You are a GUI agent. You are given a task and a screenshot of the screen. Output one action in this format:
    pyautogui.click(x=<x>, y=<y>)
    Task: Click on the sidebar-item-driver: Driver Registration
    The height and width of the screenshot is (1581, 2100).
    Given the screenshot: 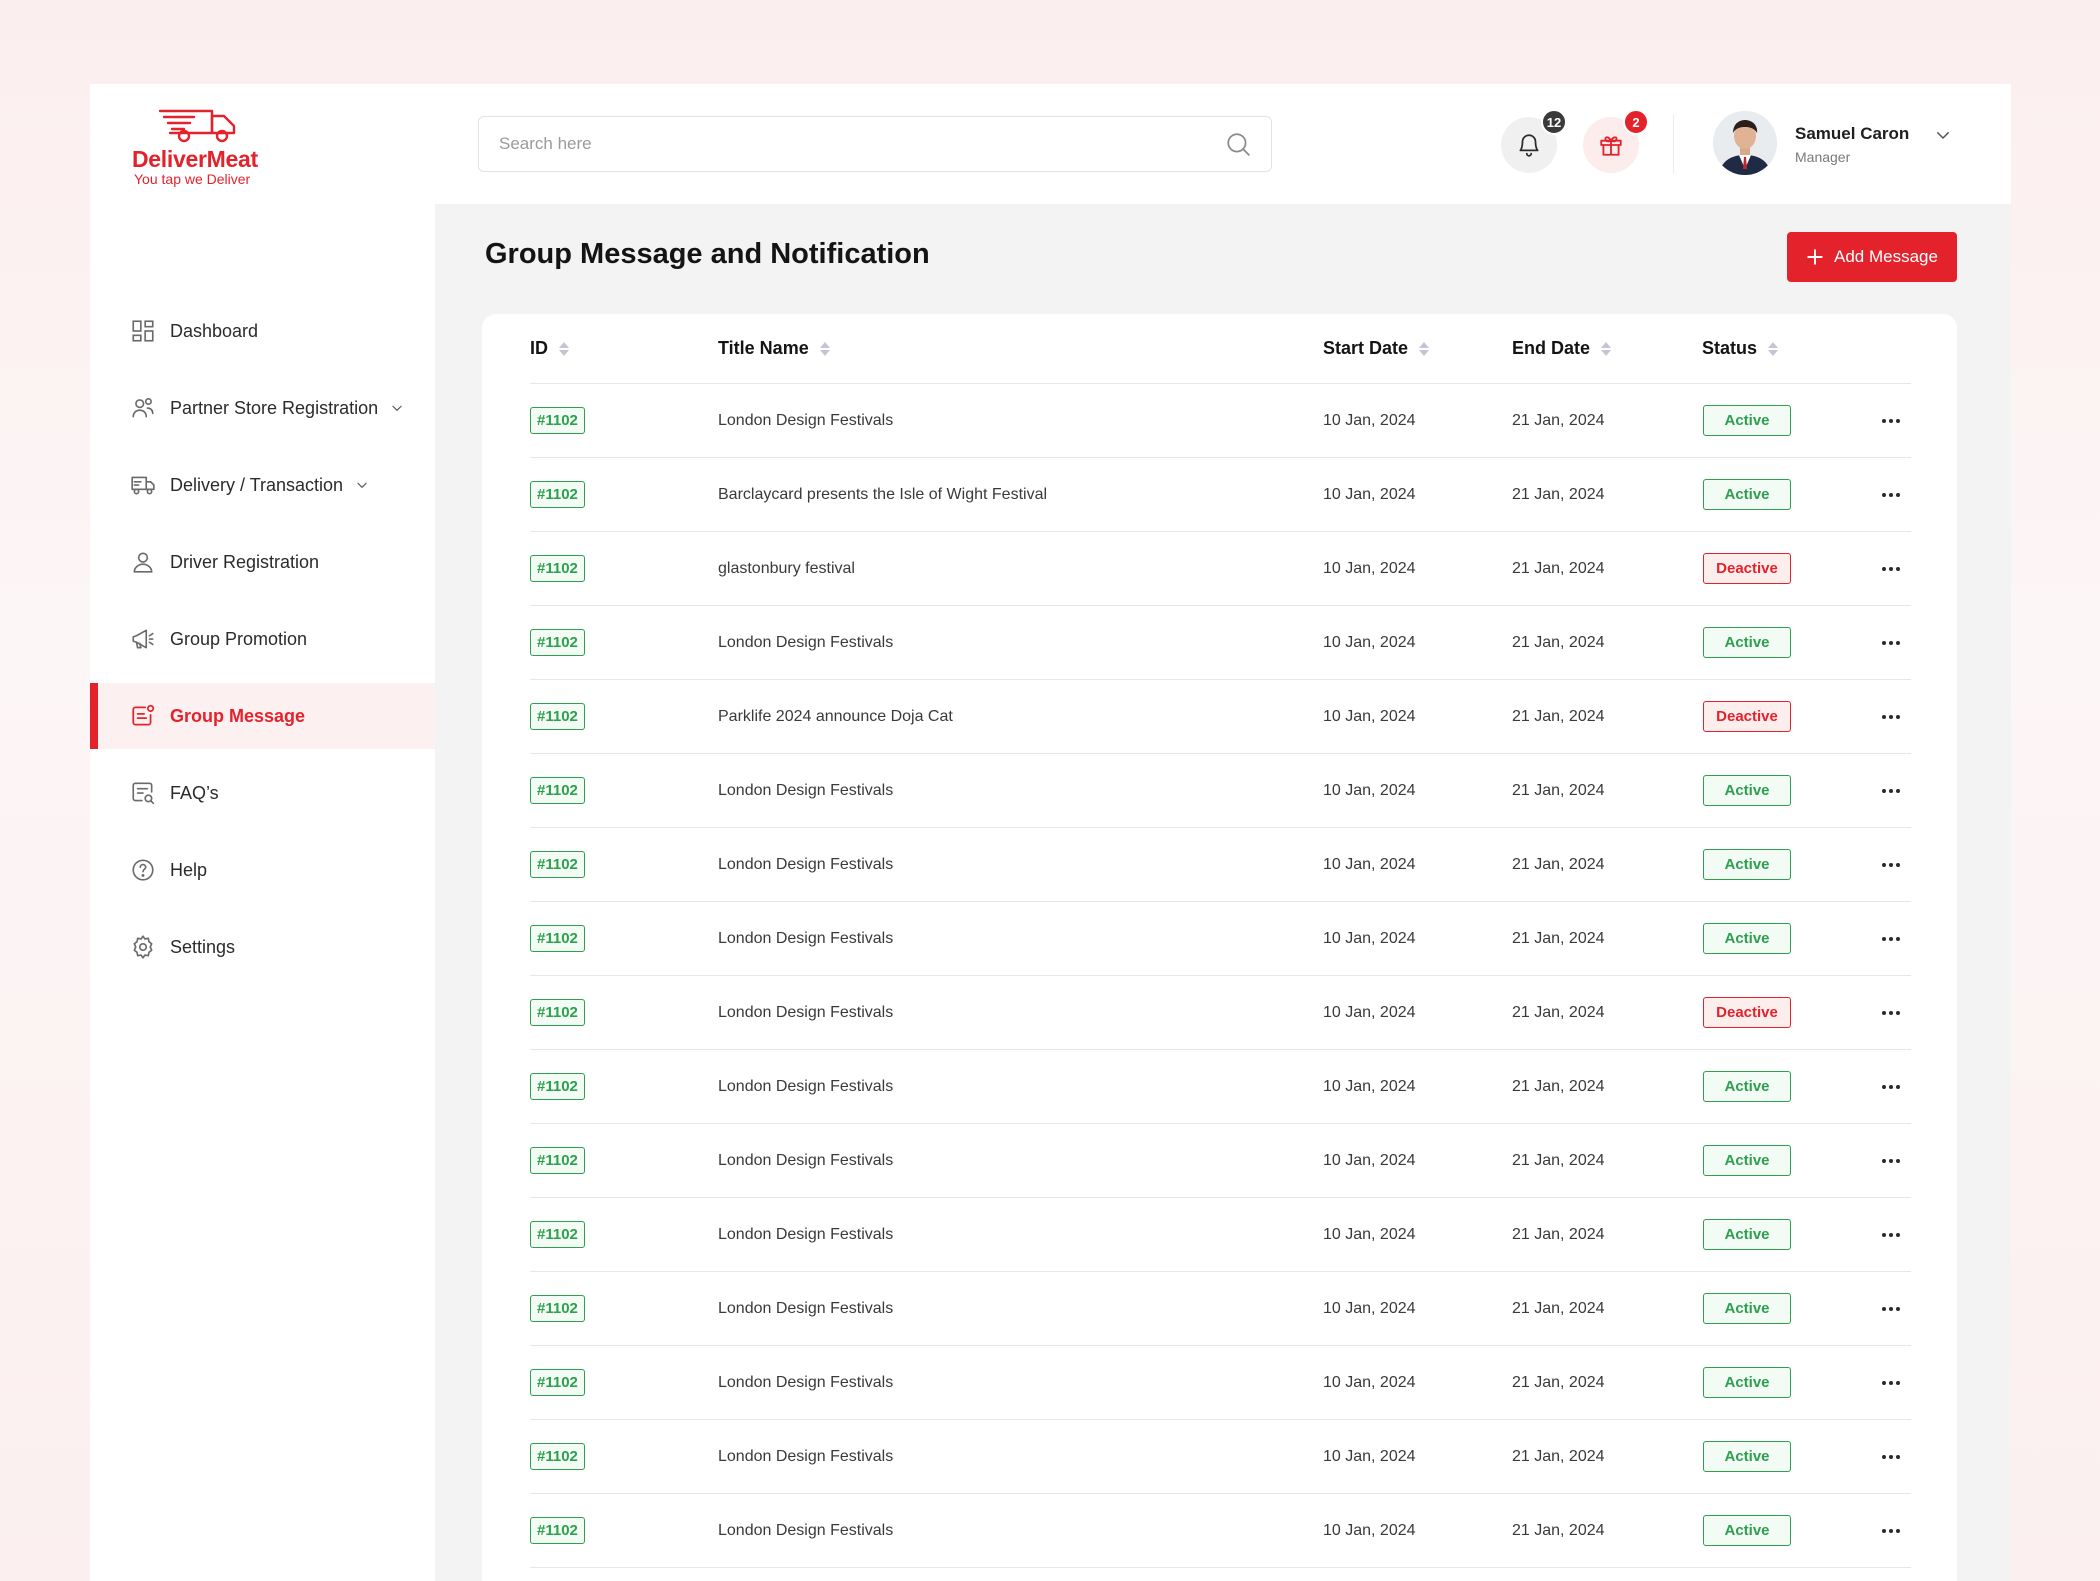 What is the action you would take?
    pyautogui.click(x=262, y=562)
    